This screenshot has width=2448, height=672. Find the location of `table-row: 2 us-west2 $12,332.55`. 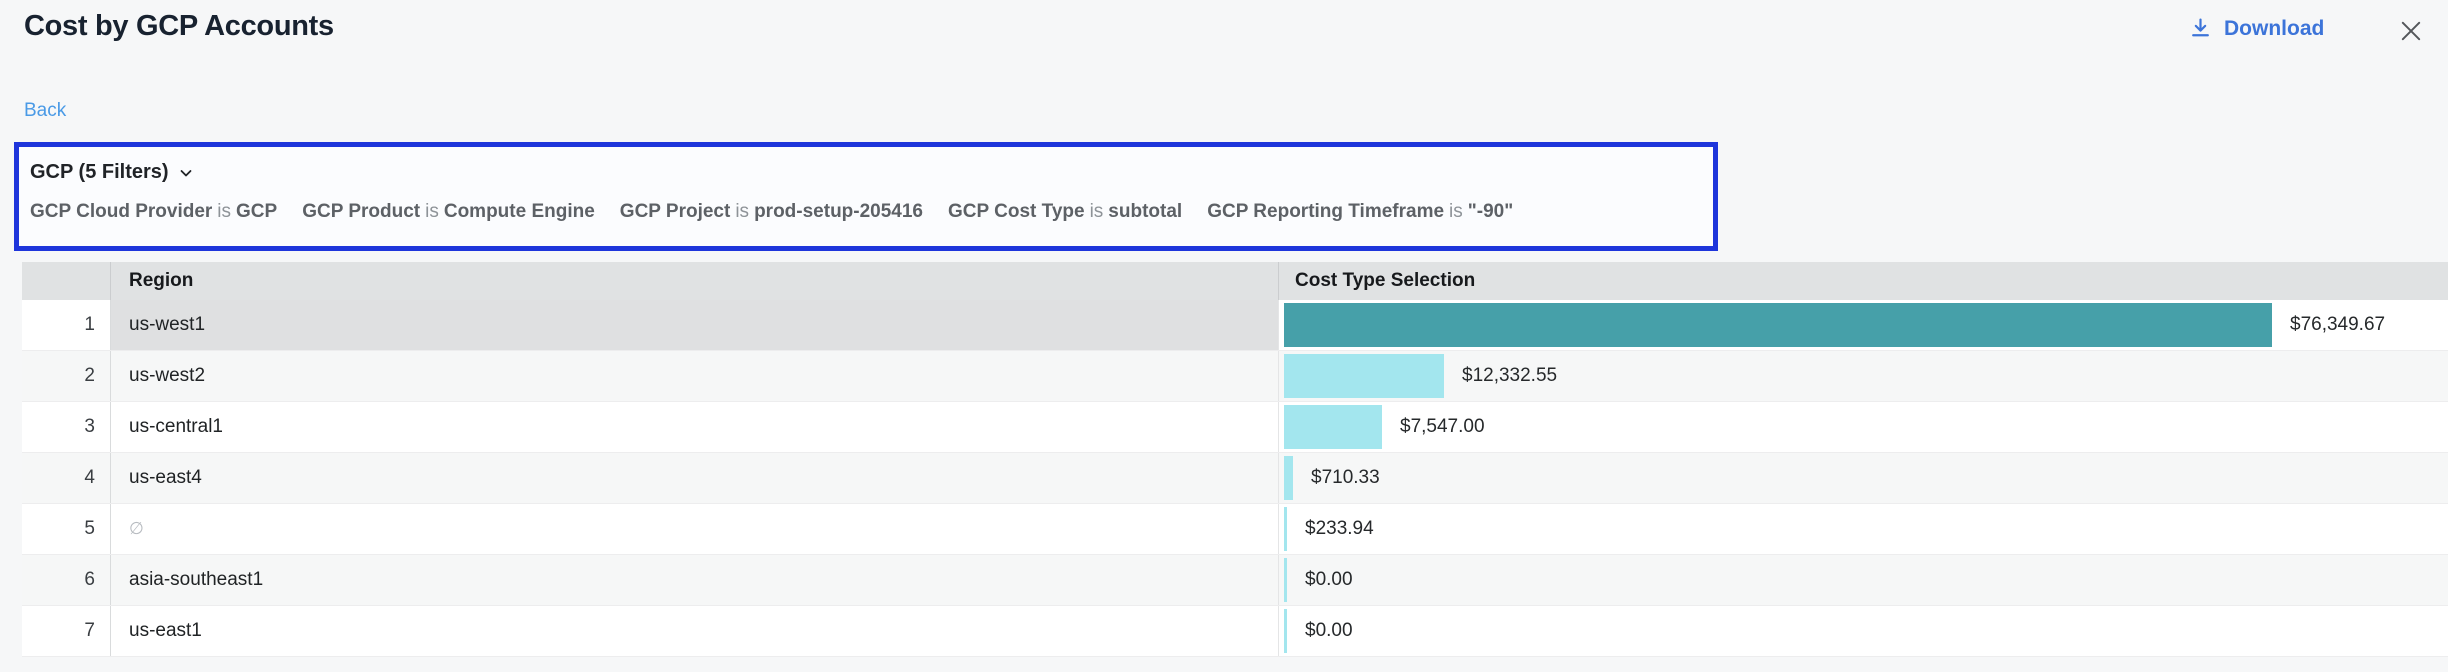

table-row: 2 us-west2 $12,332.55 is located at coordinates (1235, 376).